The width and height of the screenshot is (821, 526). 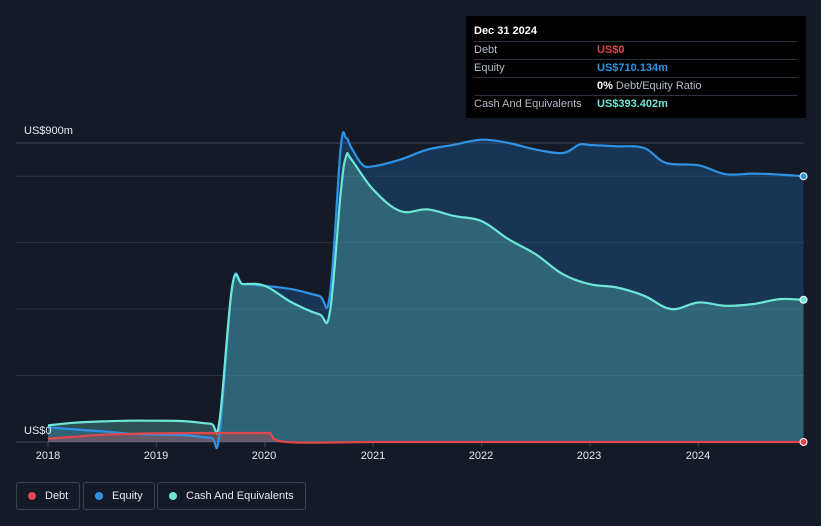 I want to click on legend-item-cash: Cash And Equivalents, so click(x=231, y=496).